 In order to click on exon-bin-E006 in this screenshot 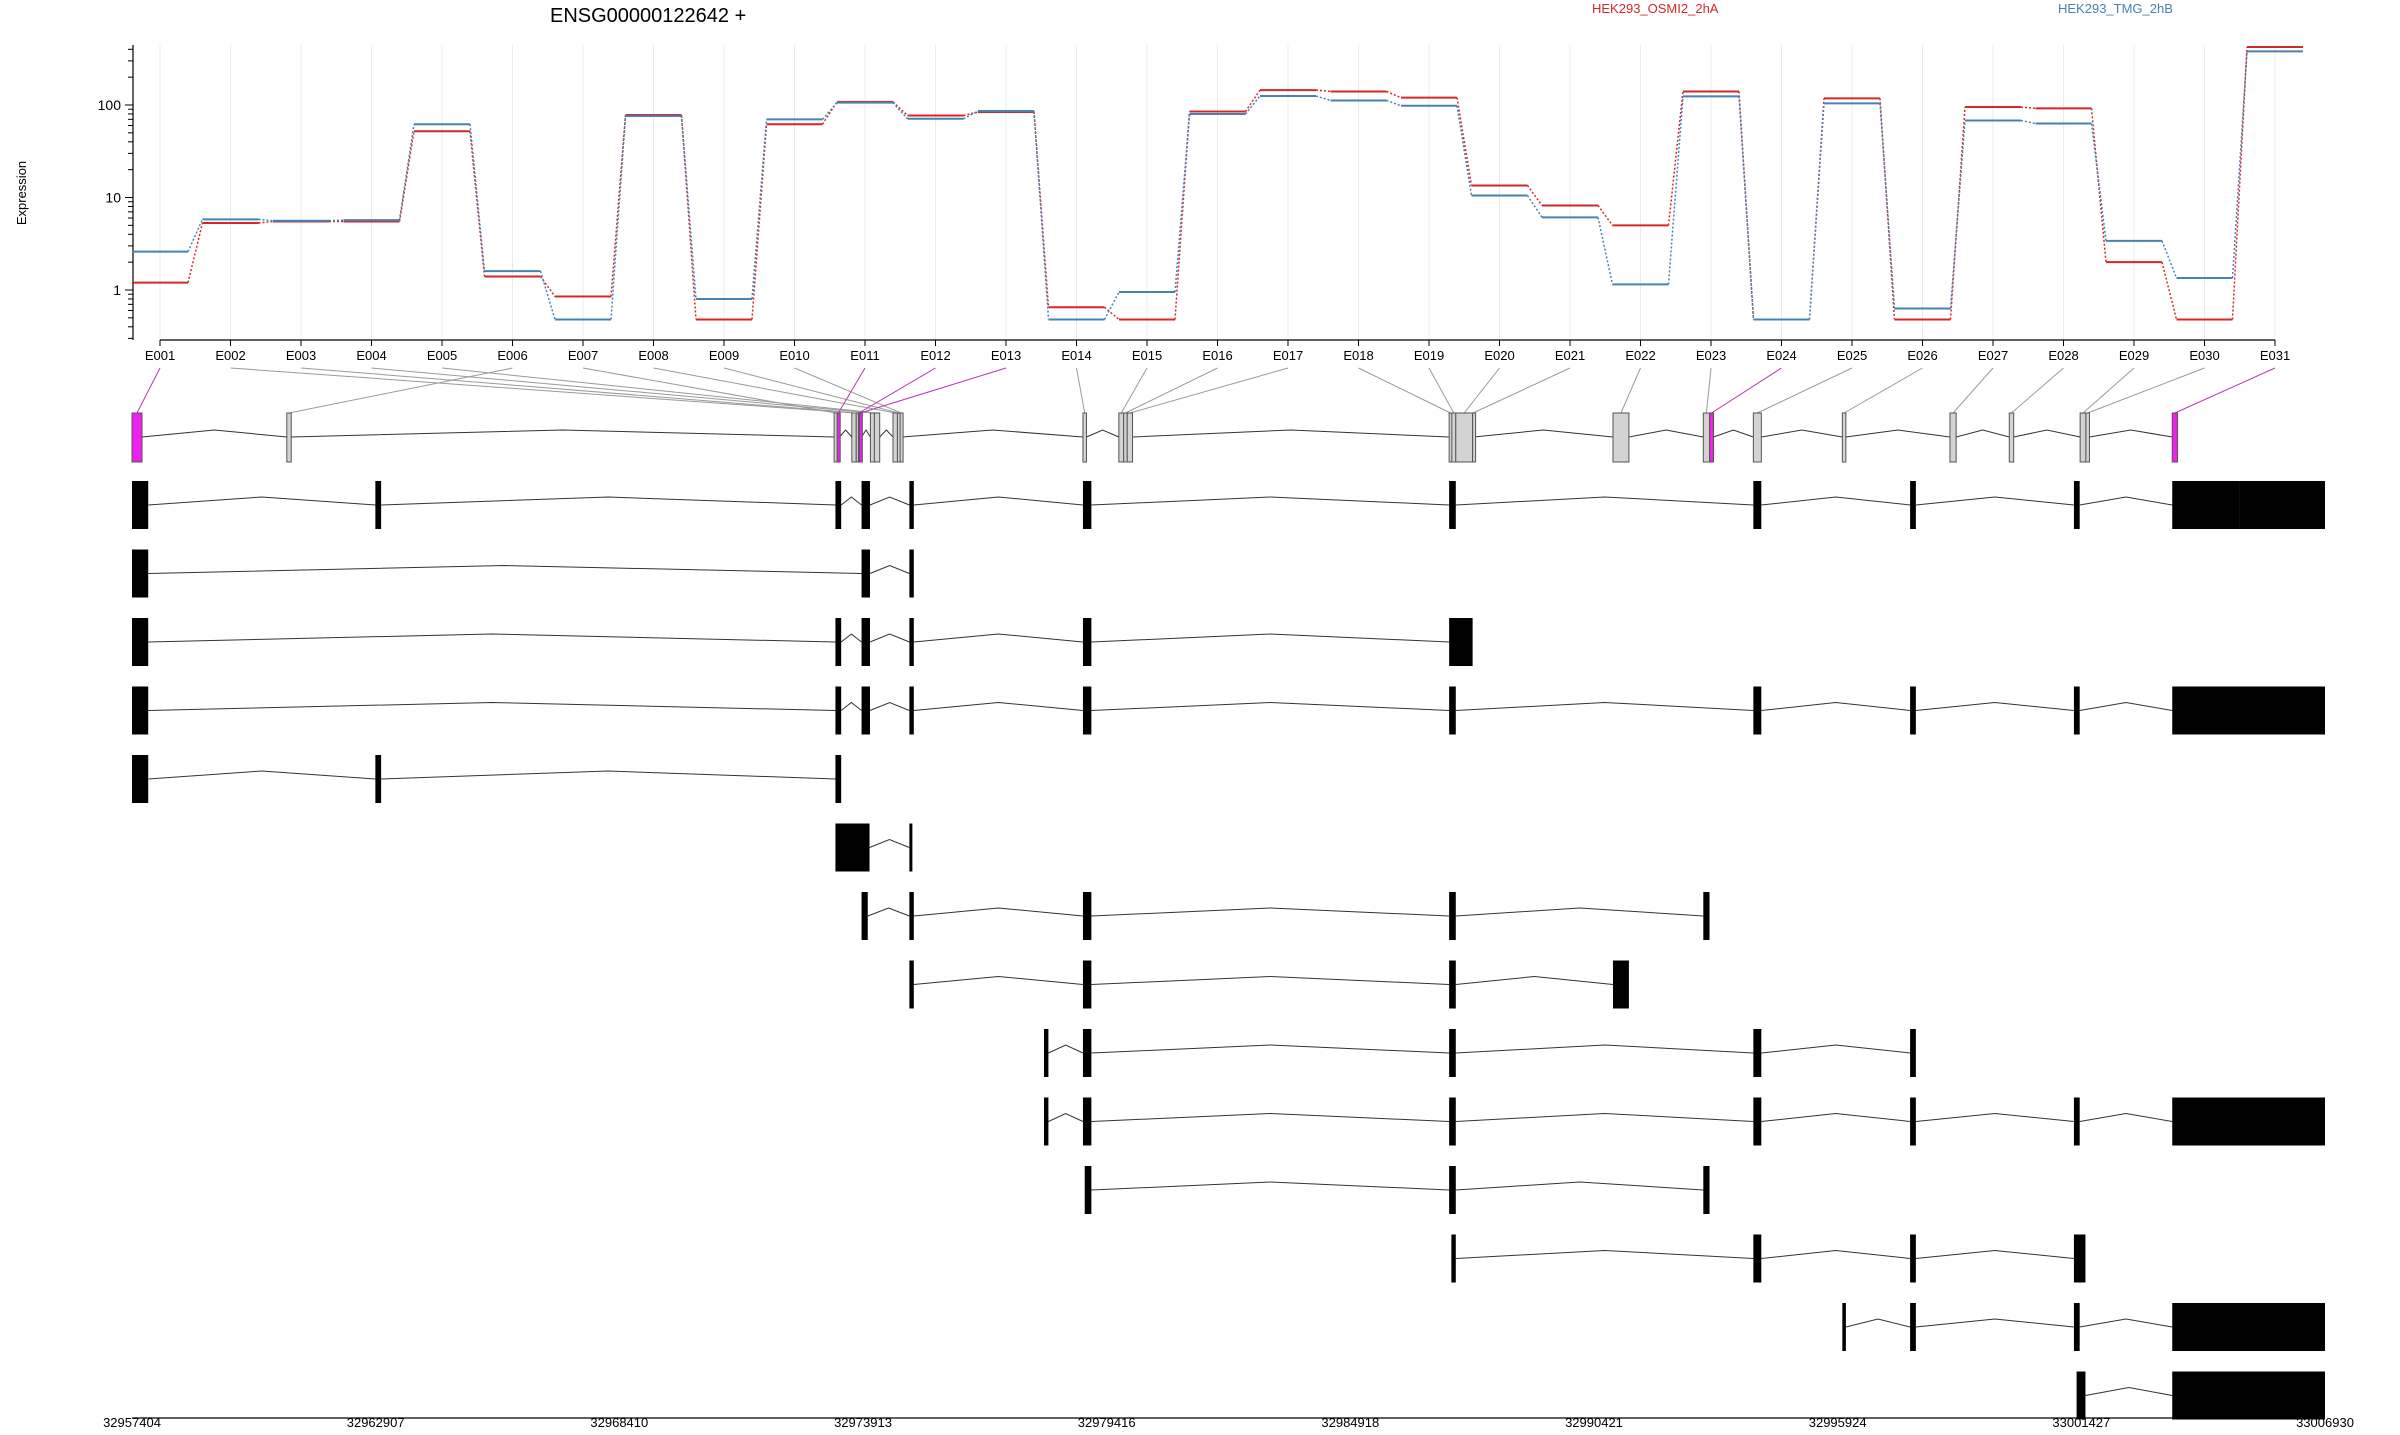, I will do `click(289, 437)`.